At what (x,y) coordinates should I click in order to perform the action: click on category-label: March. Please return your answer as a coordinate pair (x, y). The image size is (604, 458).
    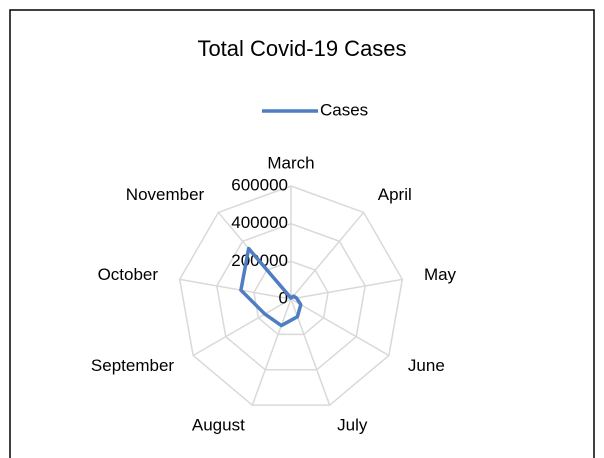
    Looking at the image, I should click on (290, 162).